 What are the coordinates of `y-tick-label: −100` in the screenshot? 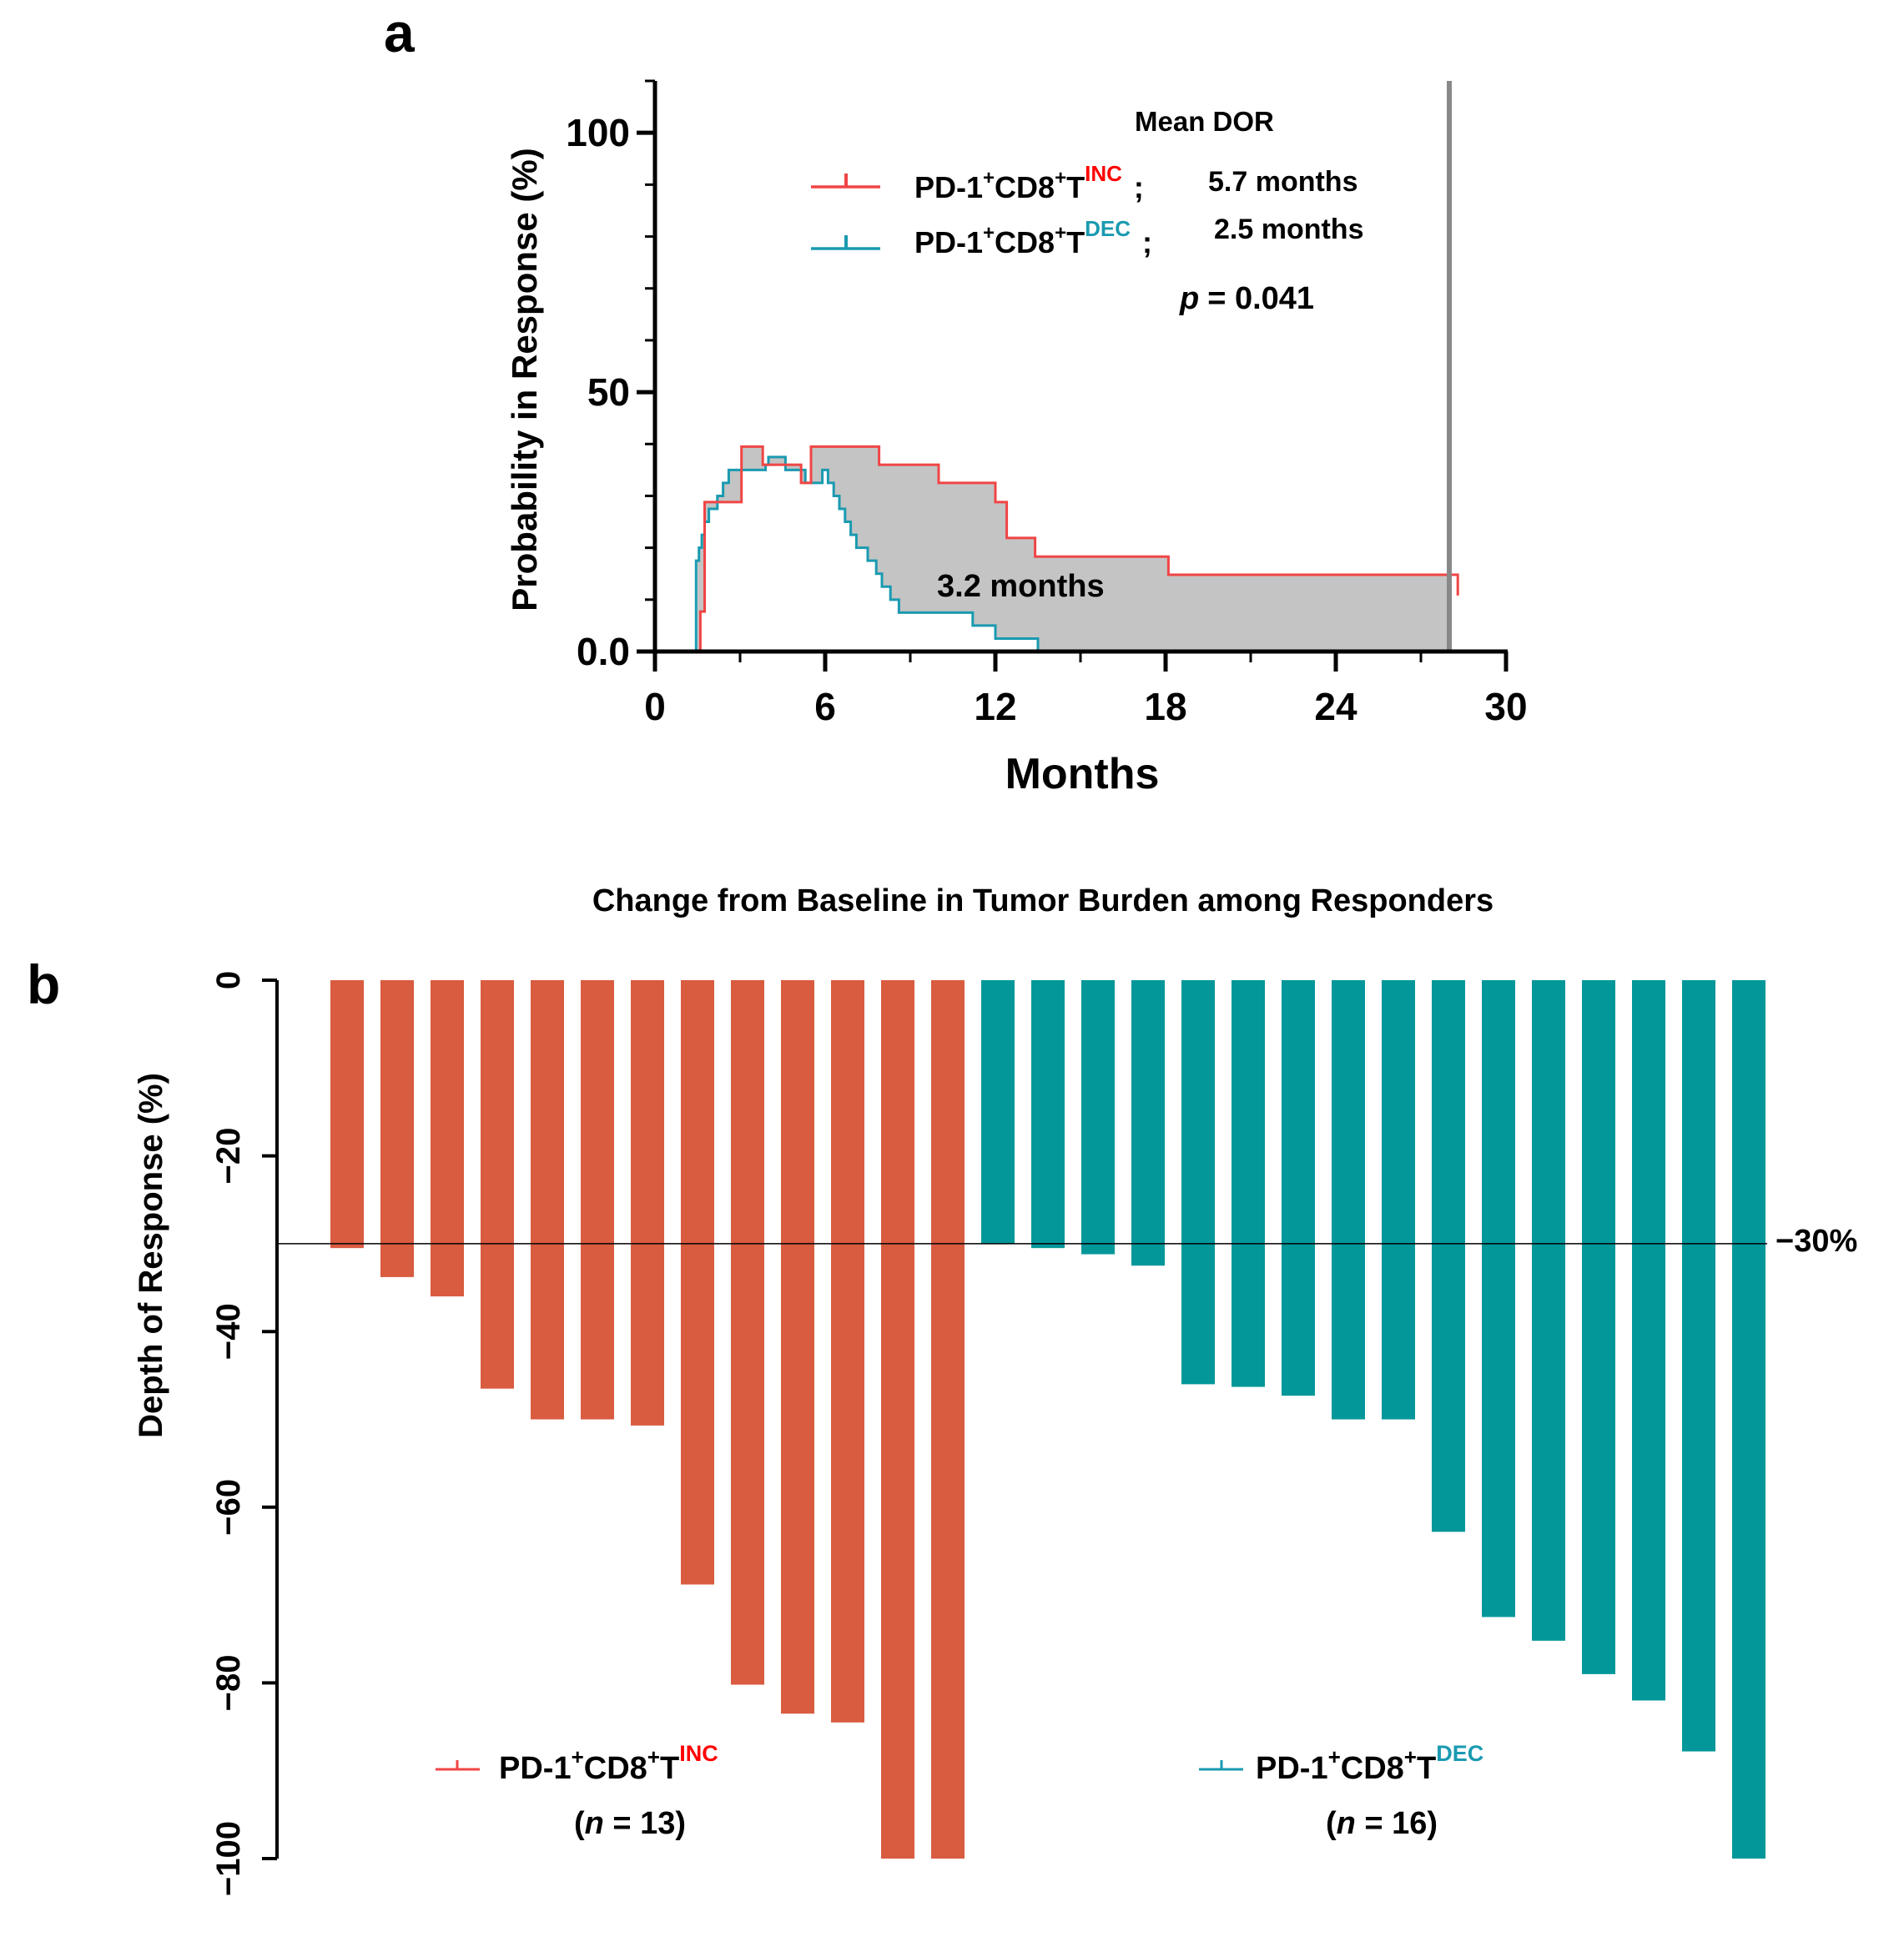 It's located at (228, 1858).